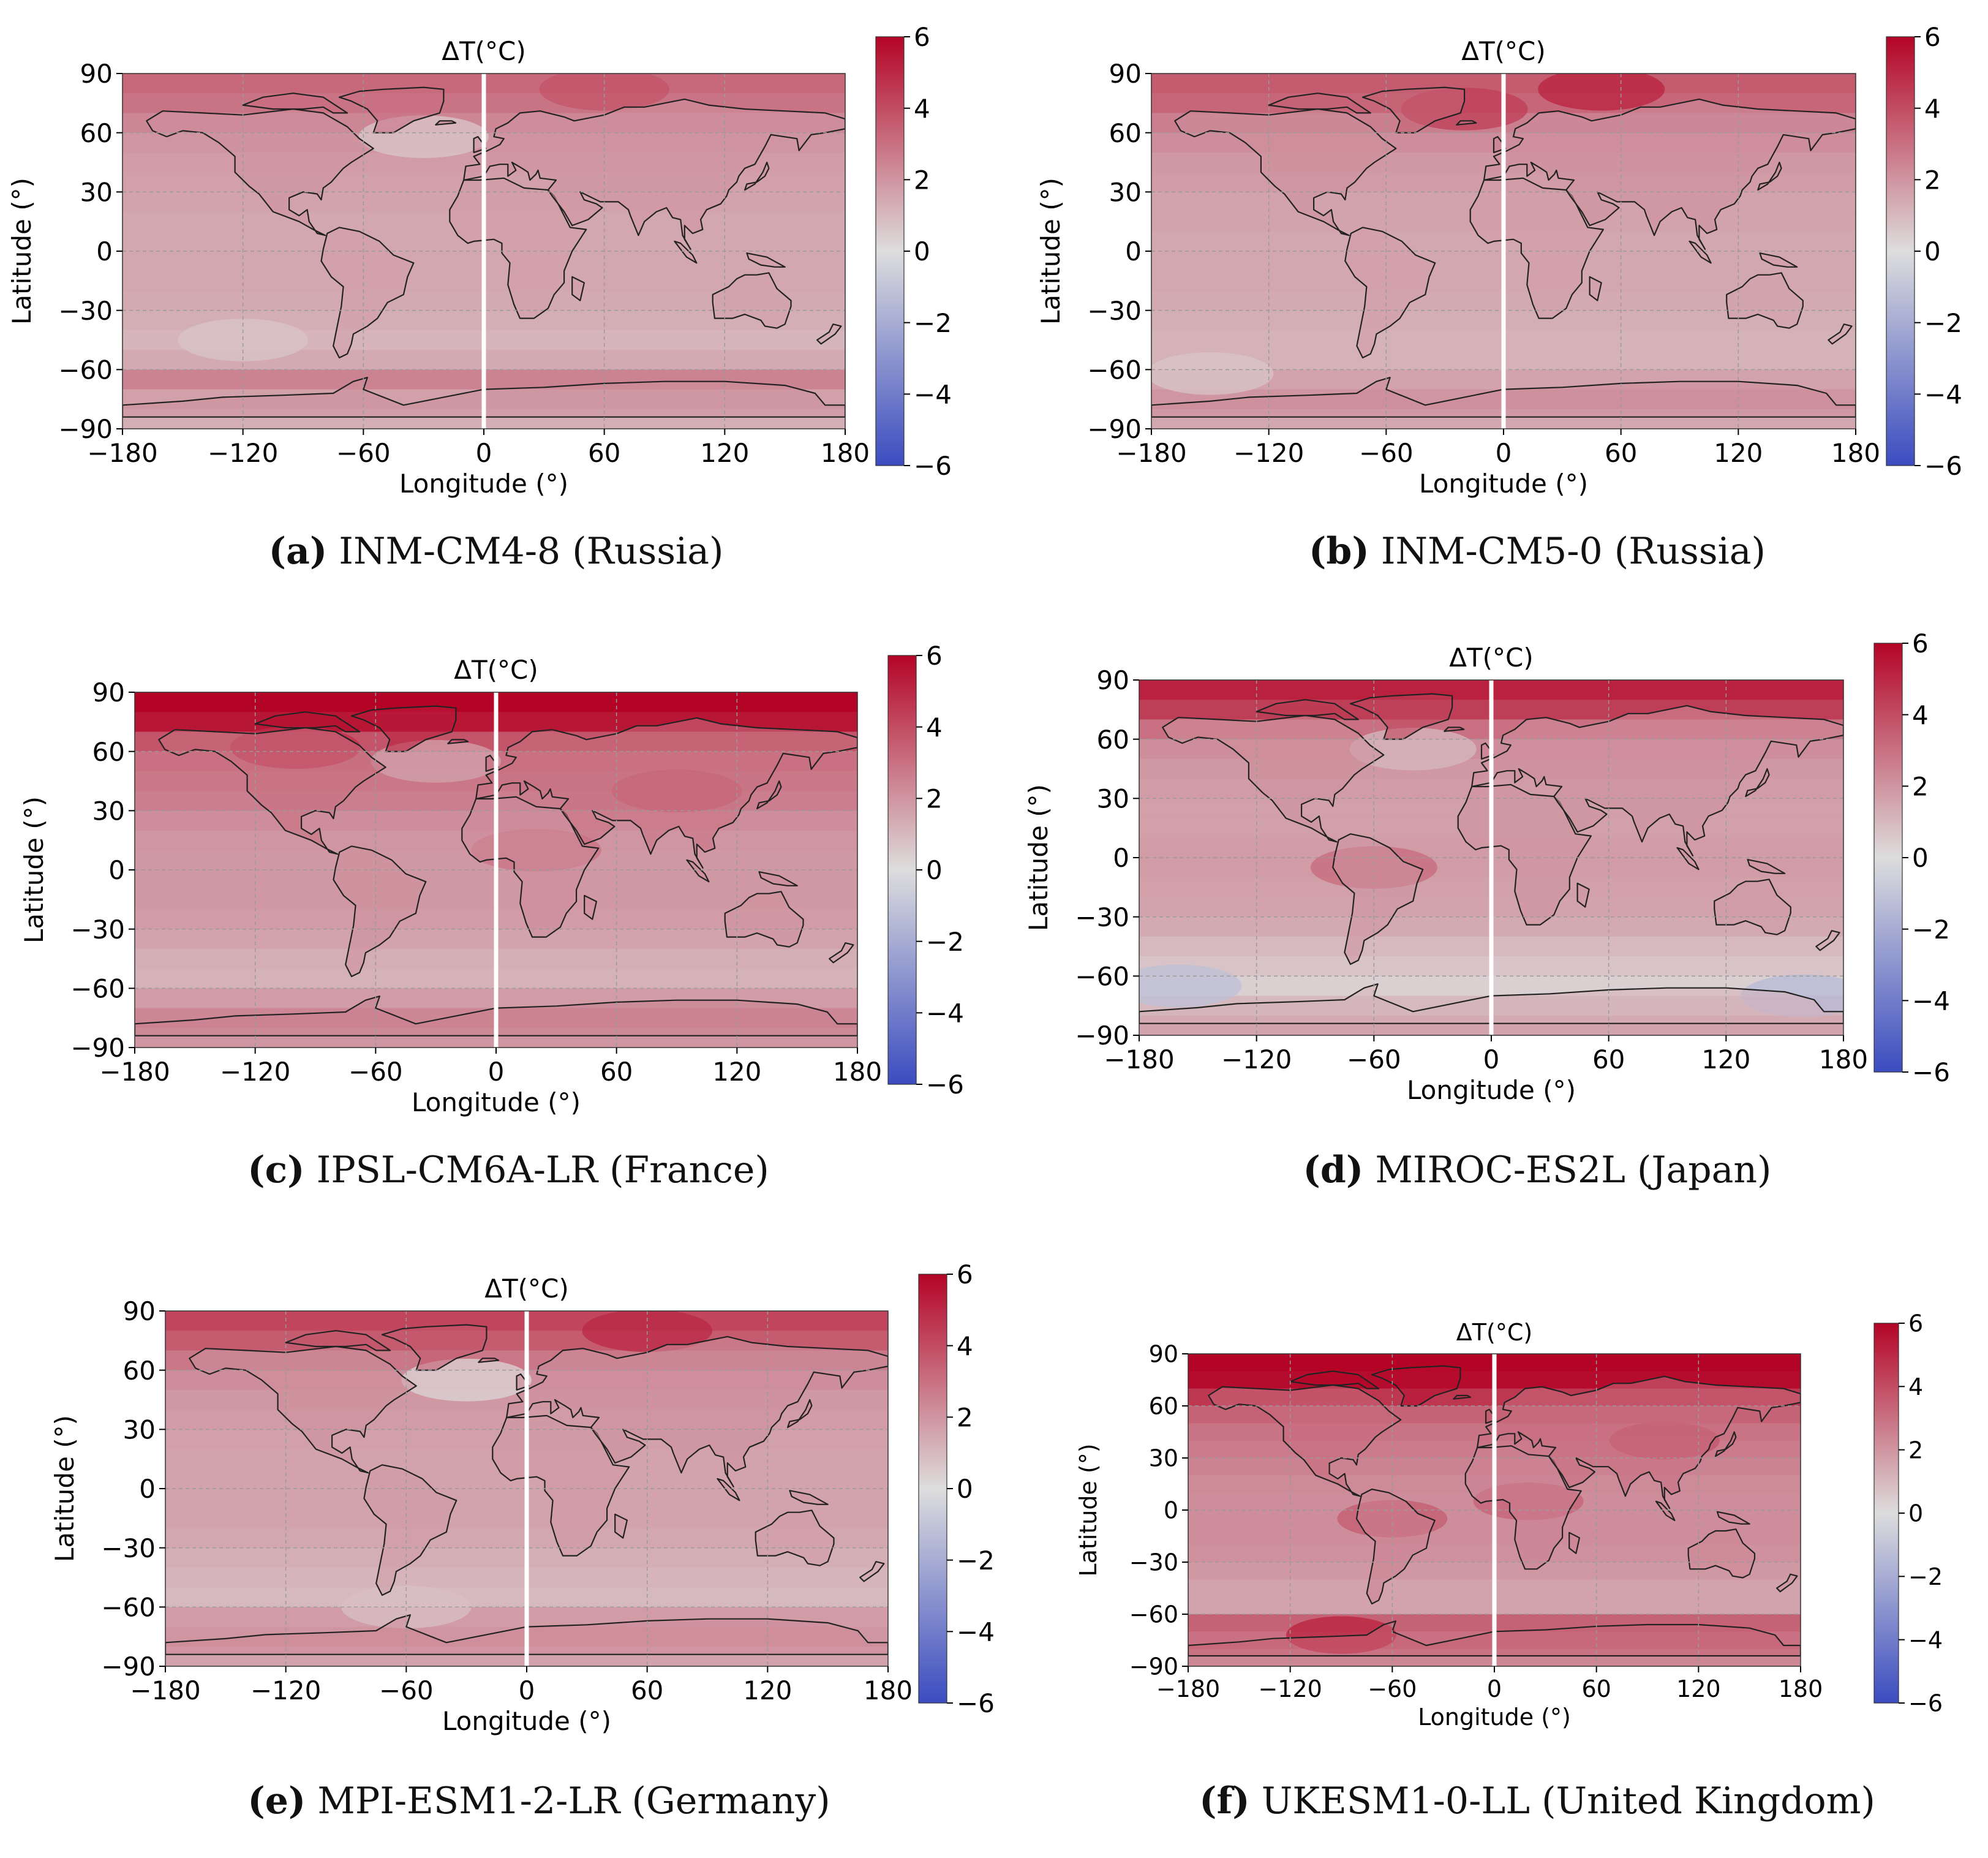 The image size is (1988, 1858). What do you see at coordinates (1491, 1090) in the screenshot?
I see `x-axis-label: Longitude (°)` at bounding box center [1491, 1090].